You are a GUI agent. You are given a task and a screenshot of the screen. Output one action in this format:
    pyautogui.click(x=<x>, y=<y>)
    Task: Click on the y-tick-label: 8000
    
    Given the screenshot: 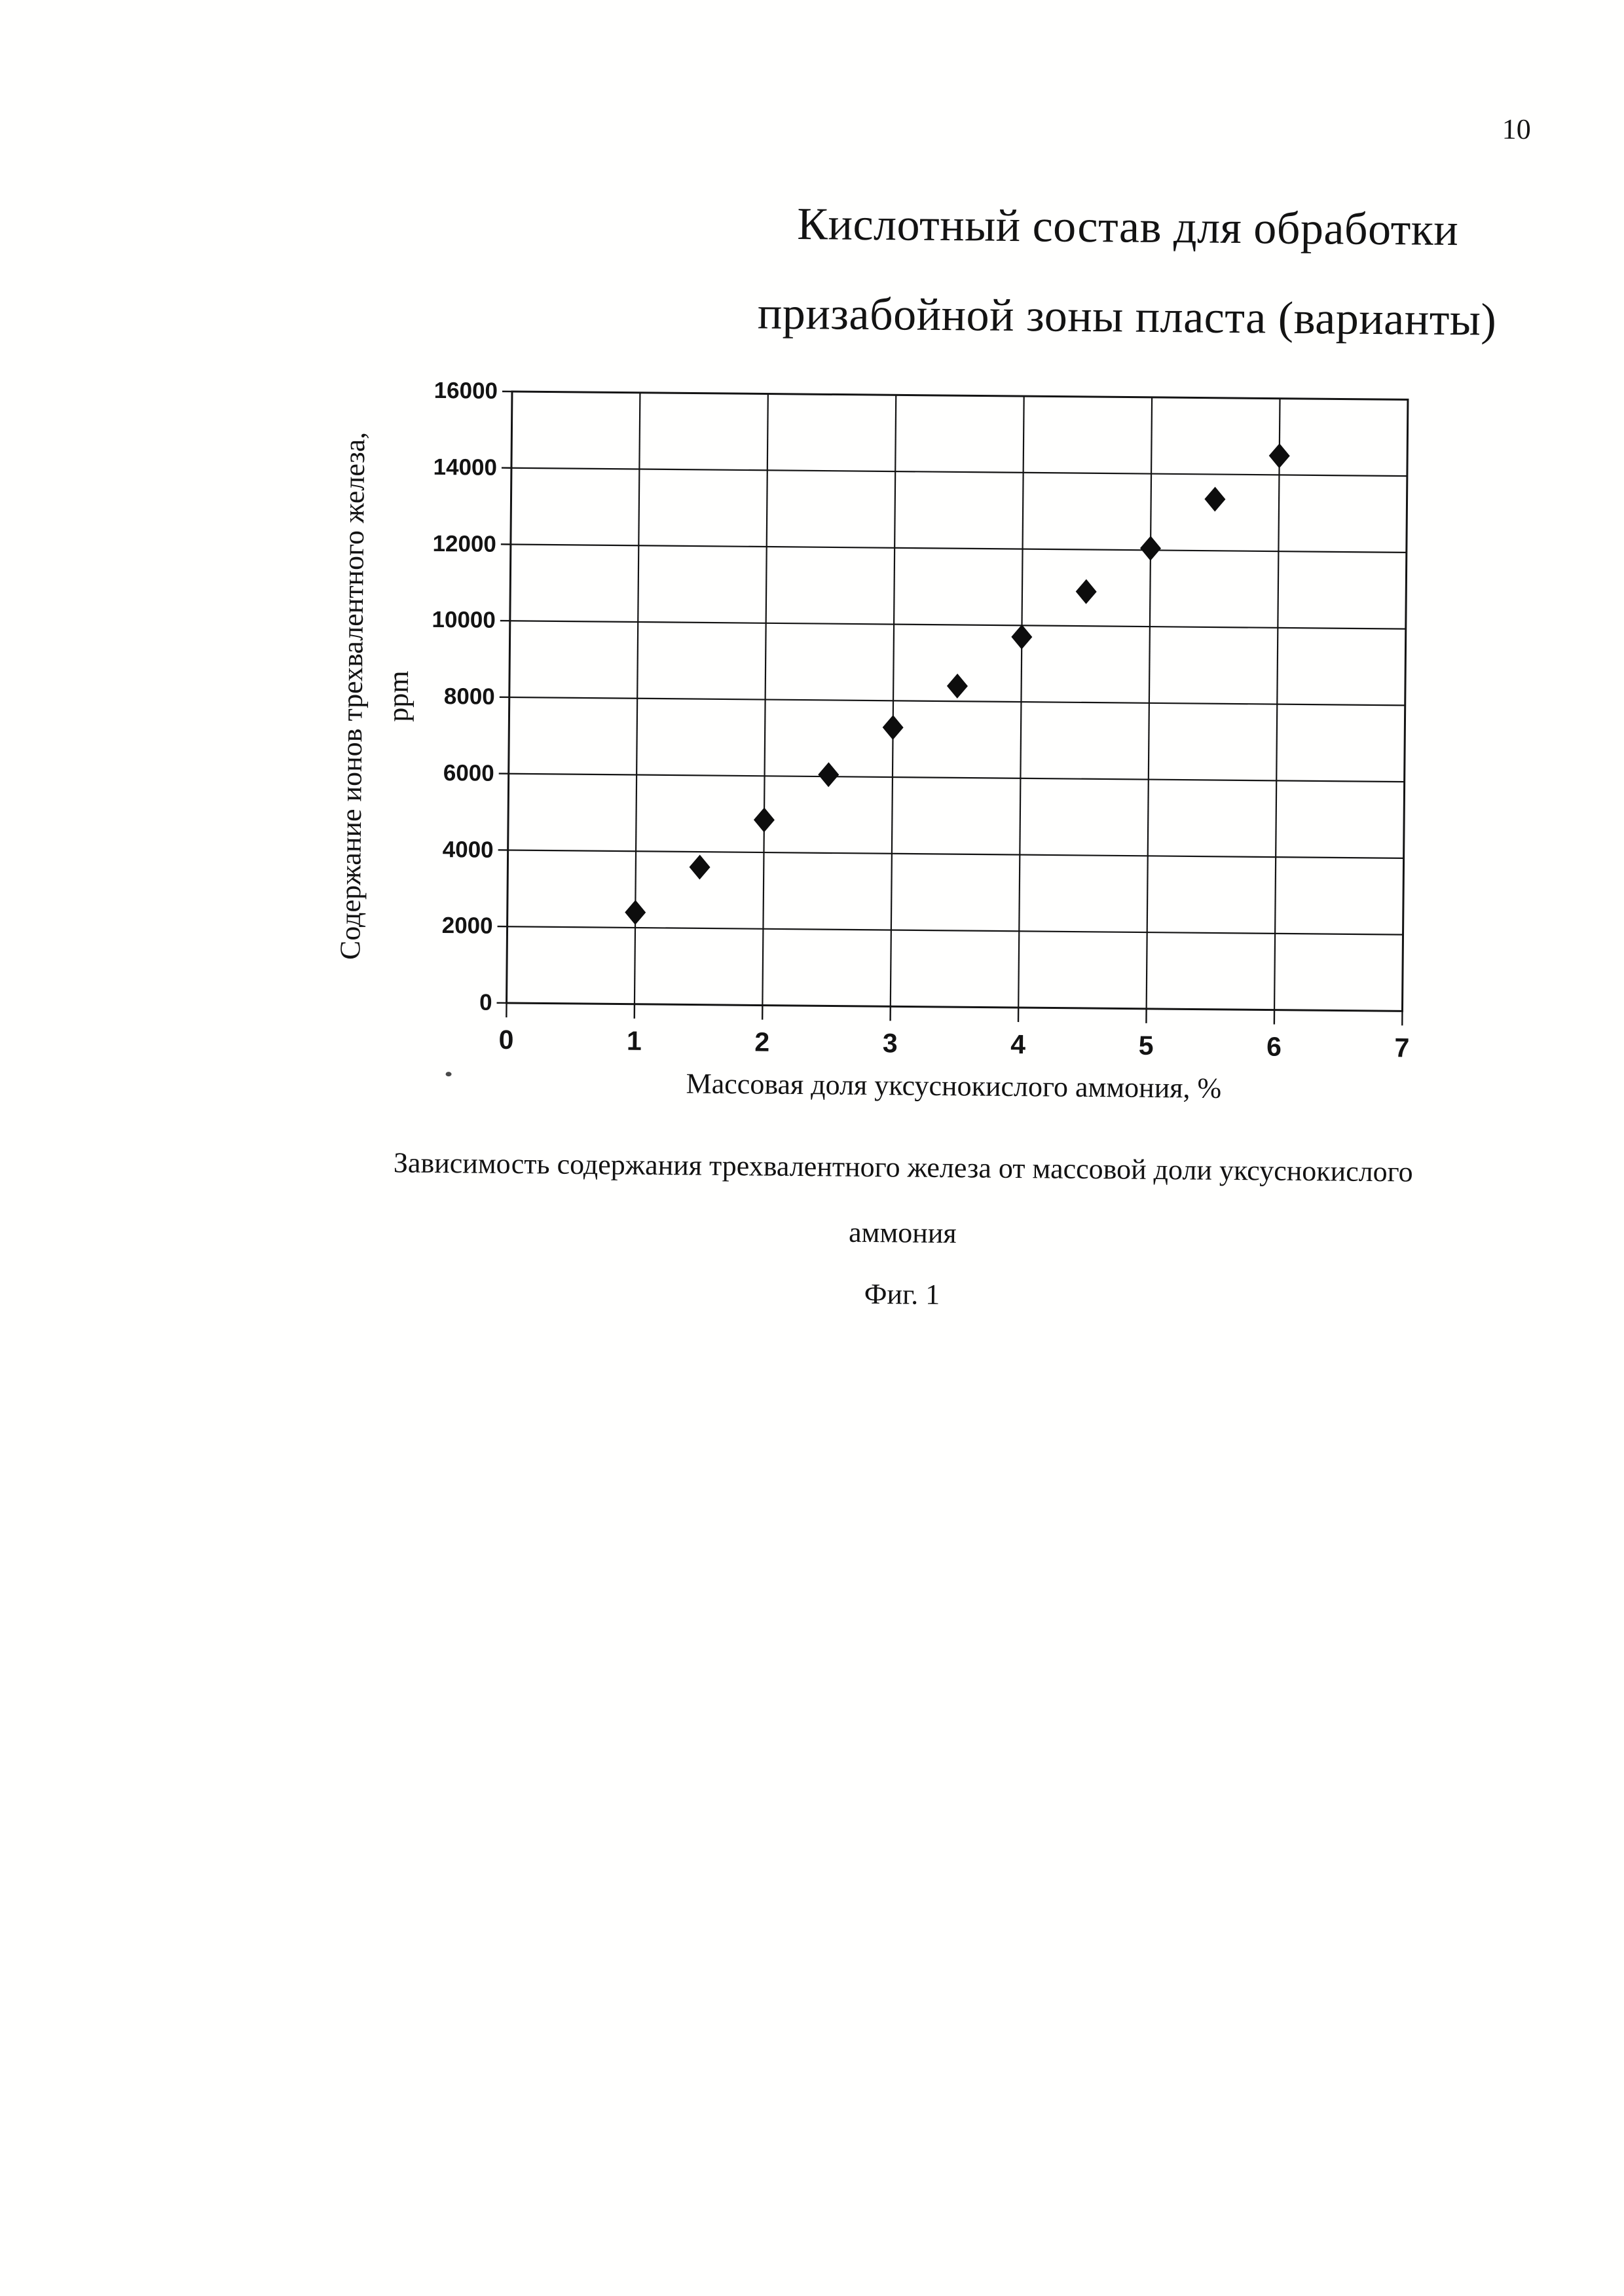 What is the action you would take?
    pyautogui.click(x=469, y=696)
    